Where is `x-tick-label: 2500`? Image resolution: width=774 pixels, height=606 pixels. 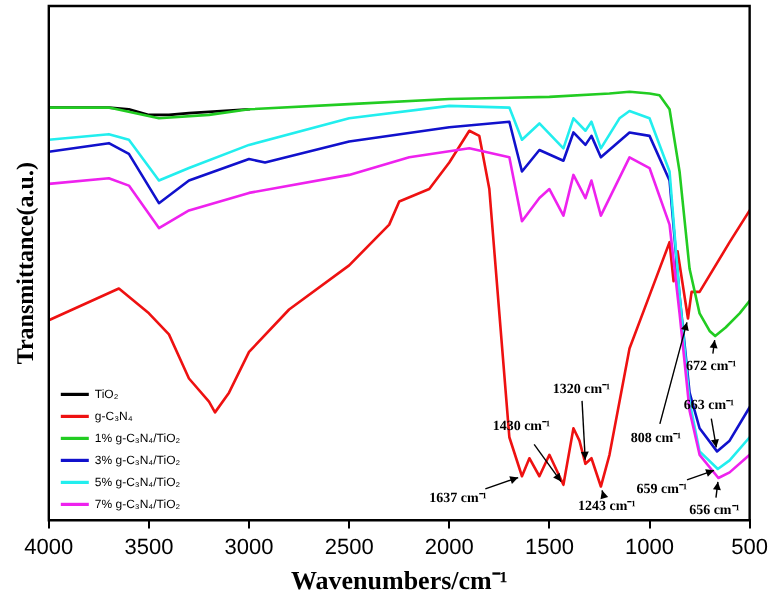 x-tick-label: 2500 is located at coordinates (349, 547).